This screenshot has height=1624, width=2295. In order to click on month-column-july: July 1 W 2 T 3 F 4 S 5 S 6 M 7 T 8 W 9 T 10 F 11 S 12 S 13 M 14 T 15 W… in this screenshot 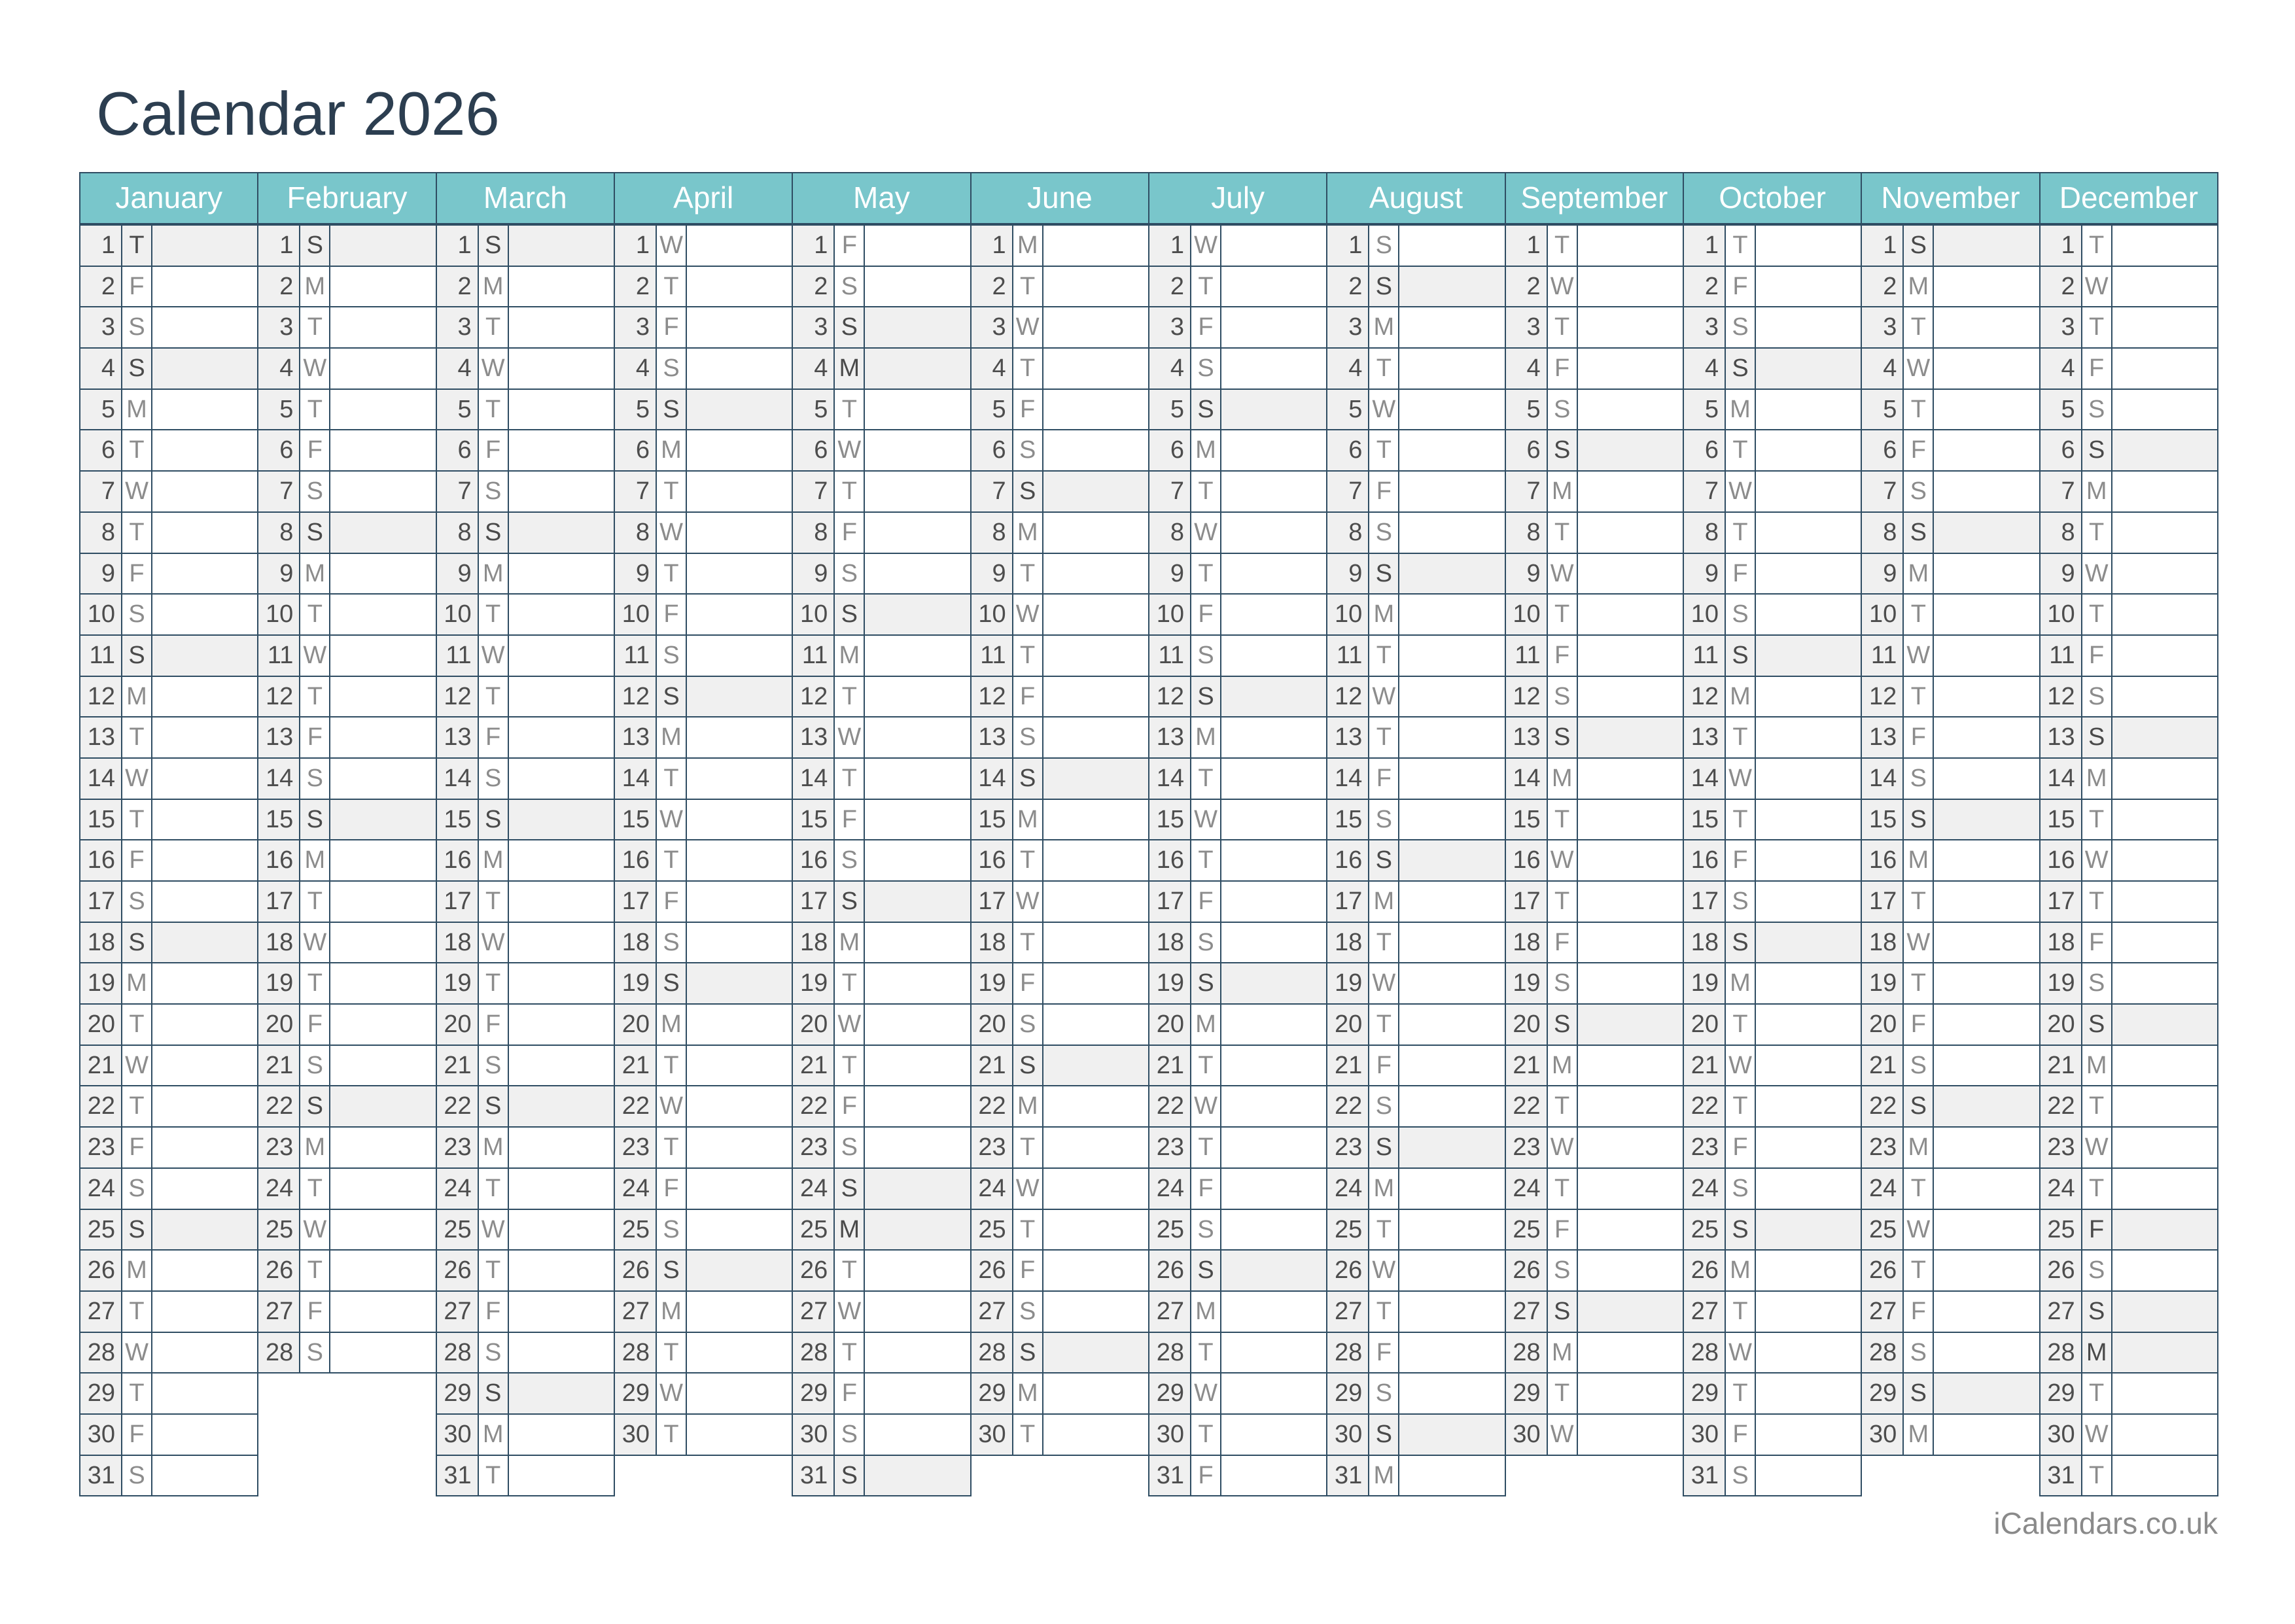, I will do `click(1238, 834)`.